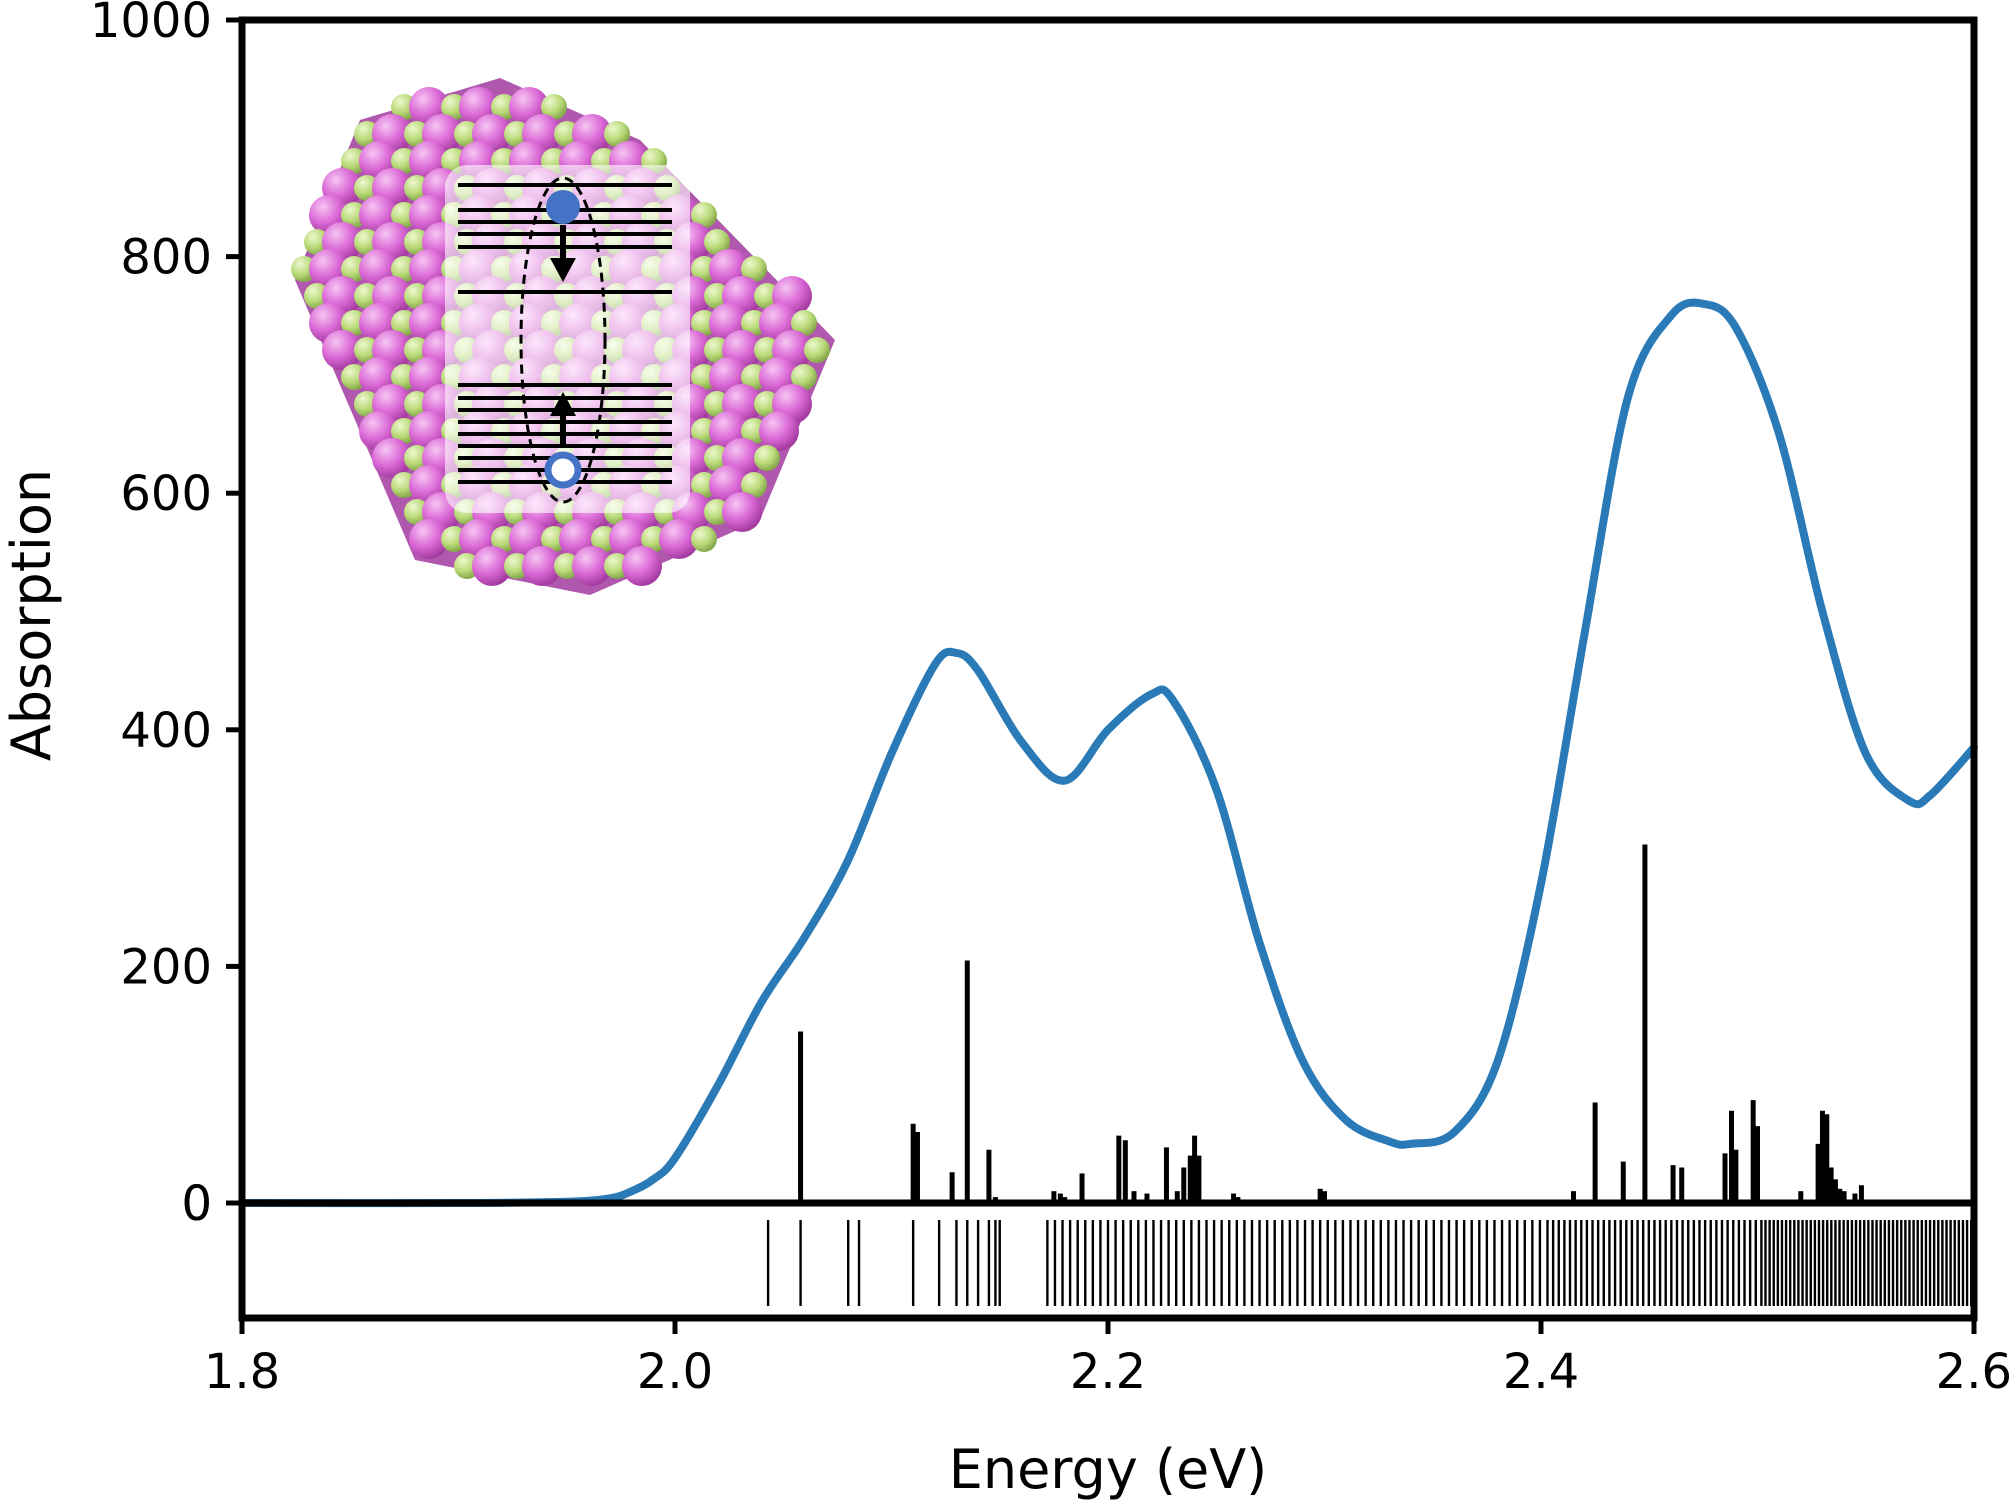  Describe the element at coordinates (1331, 1023) in the screenshot. I see `stick-spectrum` at that location.